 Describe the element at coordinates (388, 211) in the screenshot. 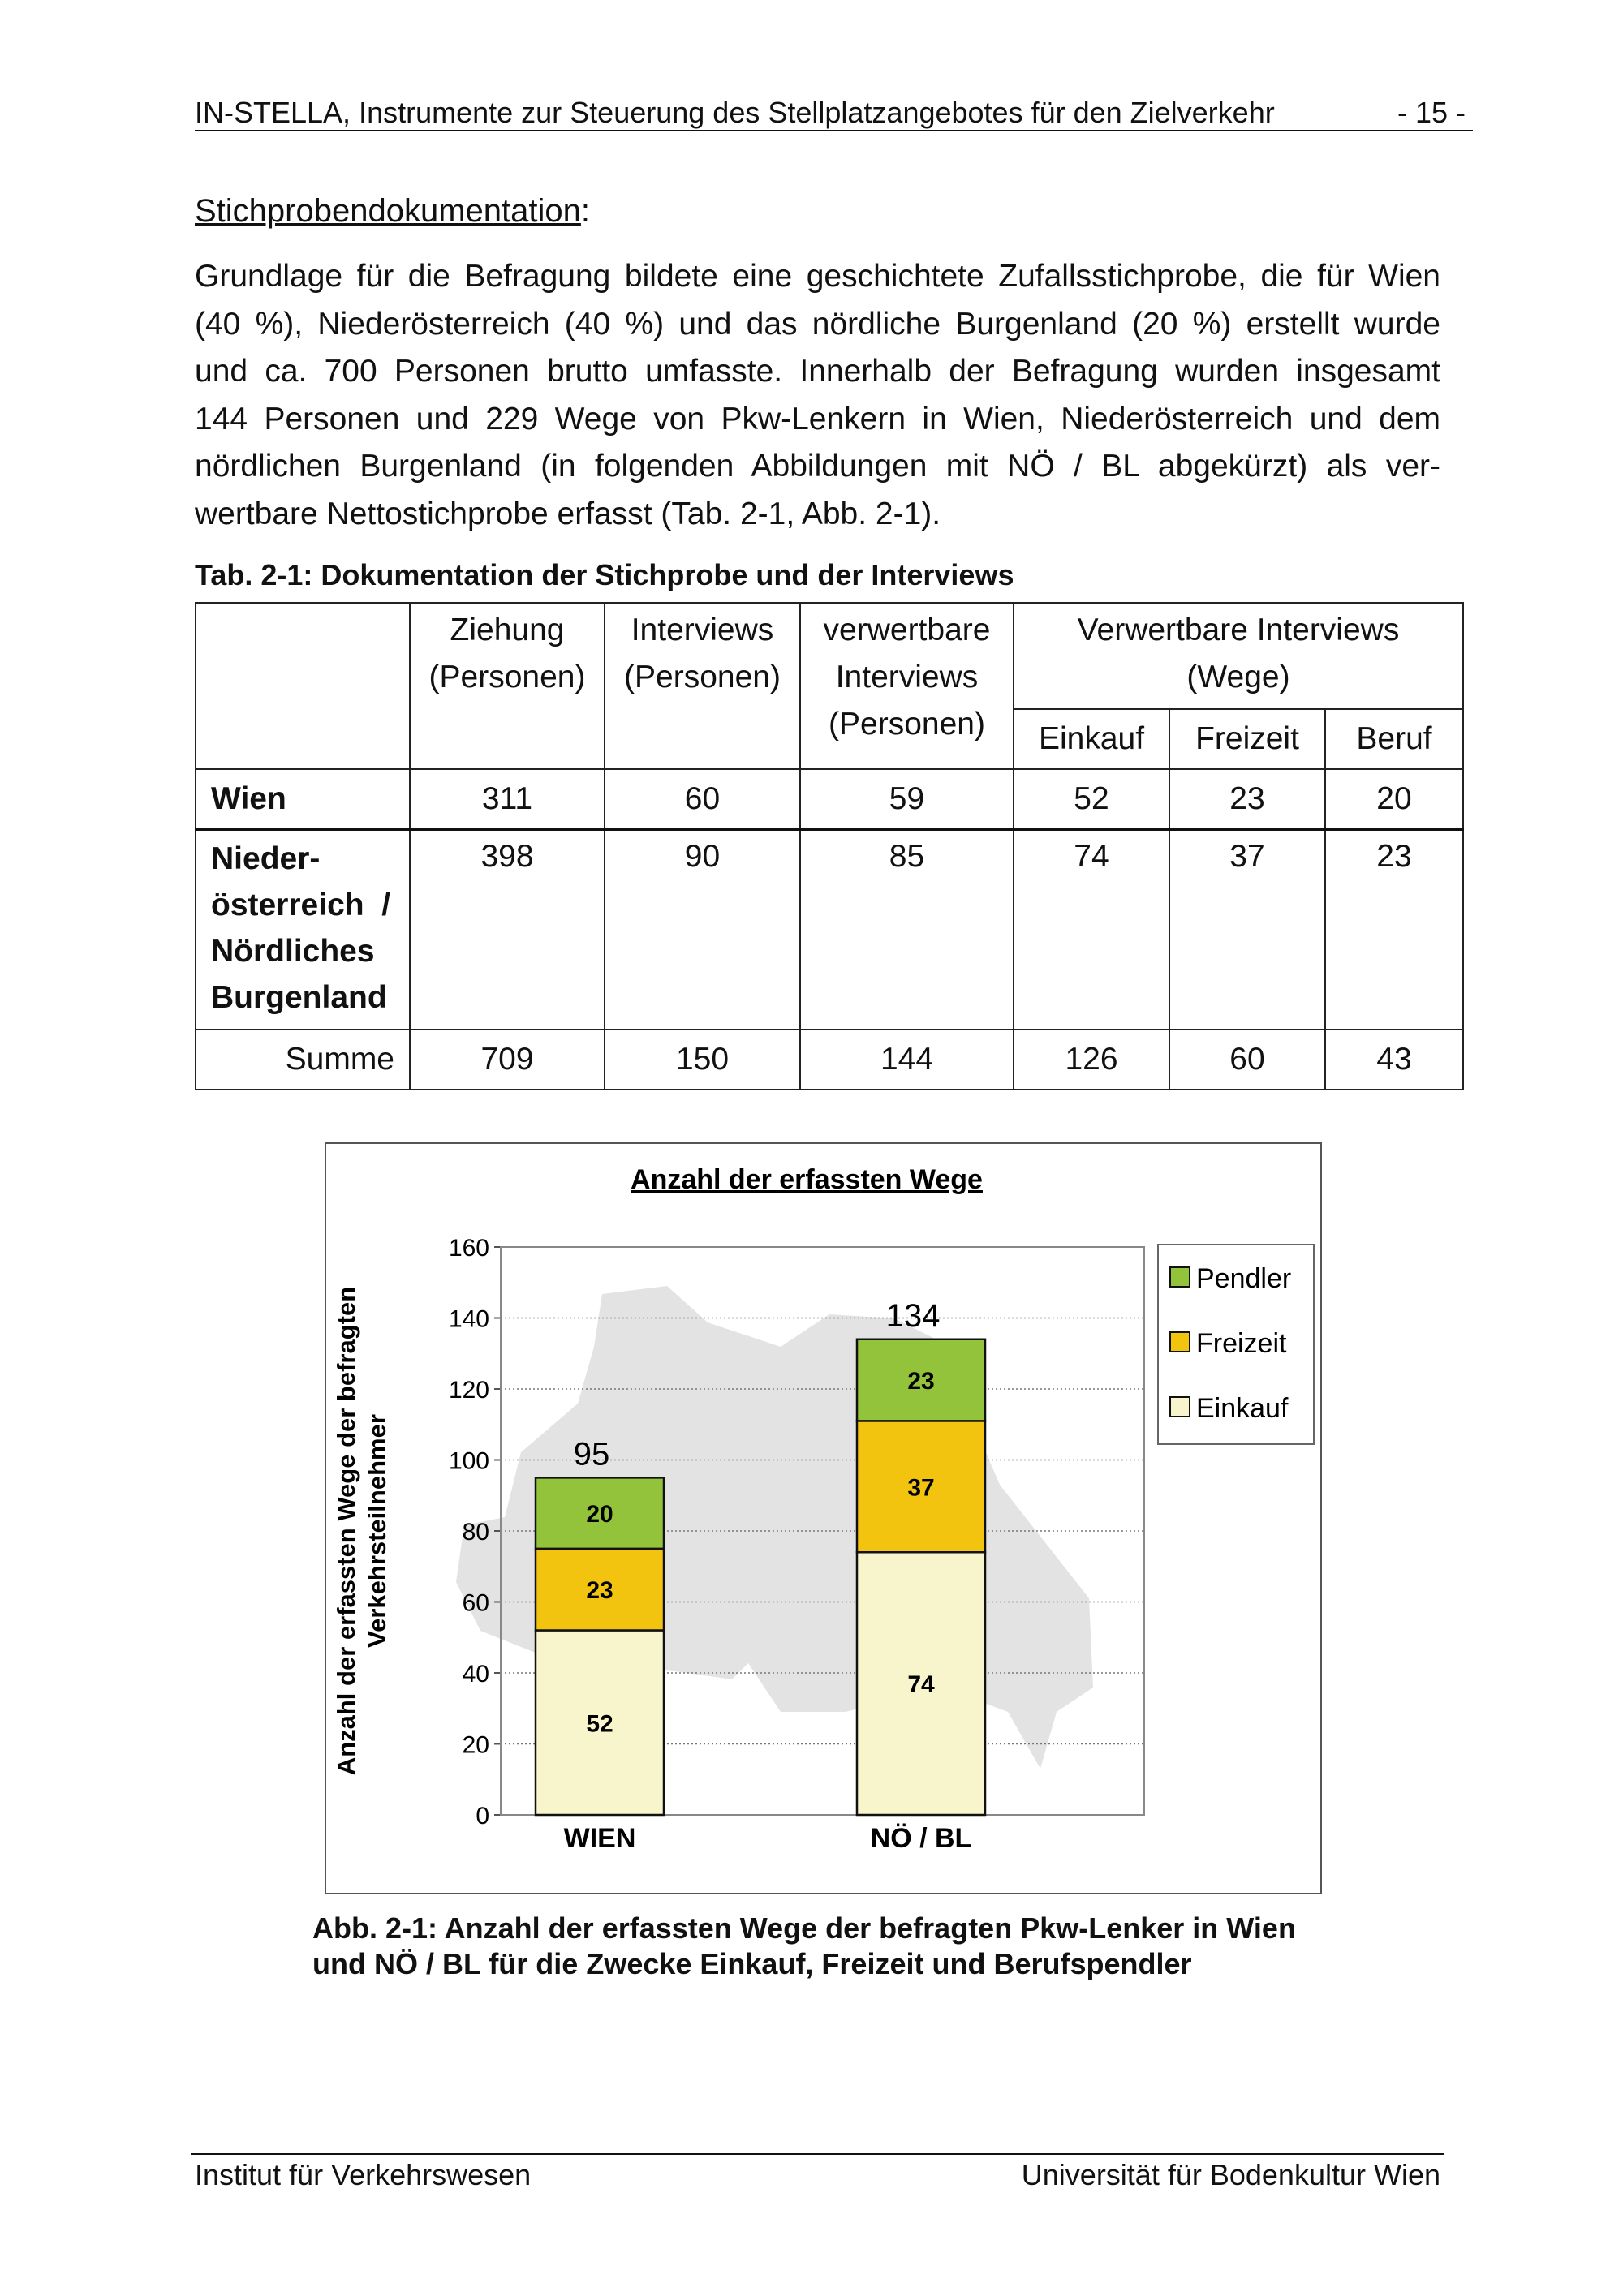

I see `section-title: Stichprobendokumentation` at that location.